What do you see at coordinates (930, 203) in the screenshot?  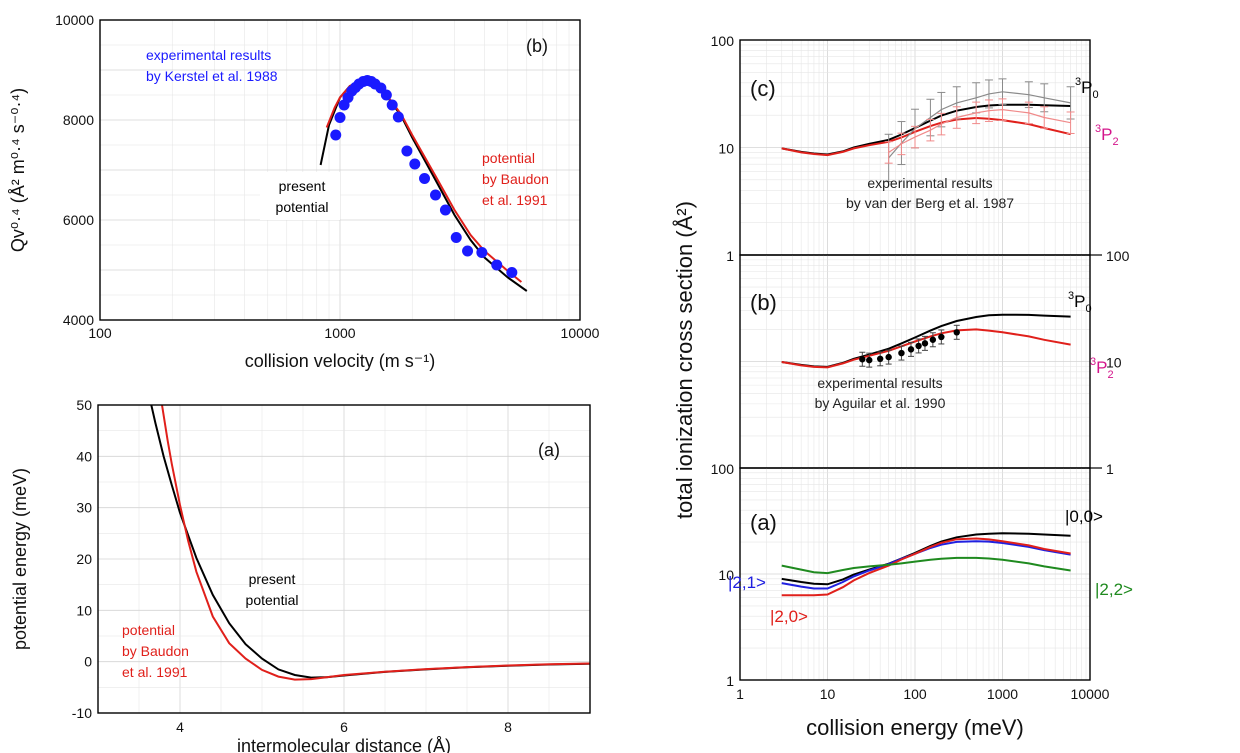 I see `annotation-van-der-berg: by van der Berg et al. 1987` at bounding box center [930, 203].